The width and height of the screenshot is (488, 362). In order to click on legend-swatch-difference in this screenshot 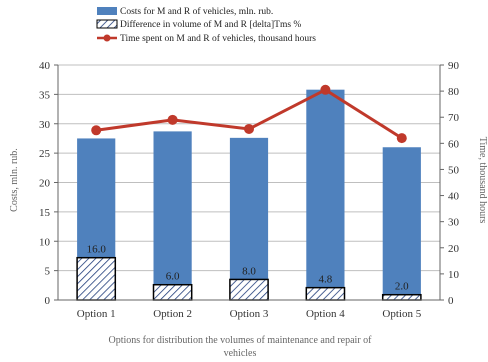, I will do `click(107, 24)`.